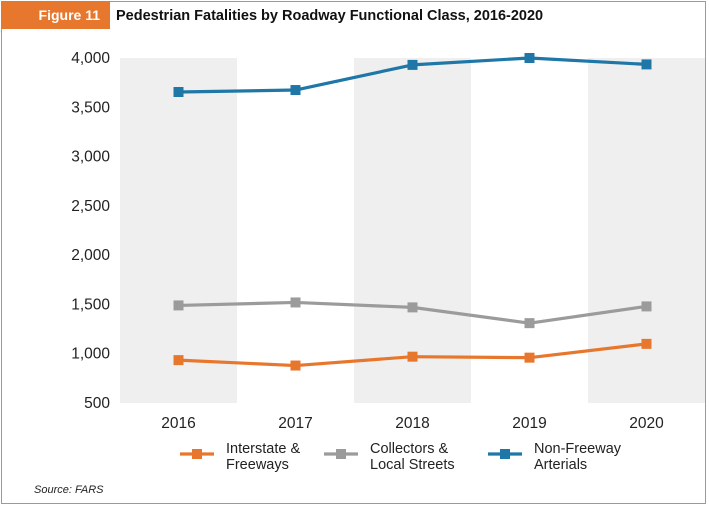  What do you see at coordinates (90, 354) in the screenshot?
I see `y-tick-label: 1,000` at bounding box center [90, 354].